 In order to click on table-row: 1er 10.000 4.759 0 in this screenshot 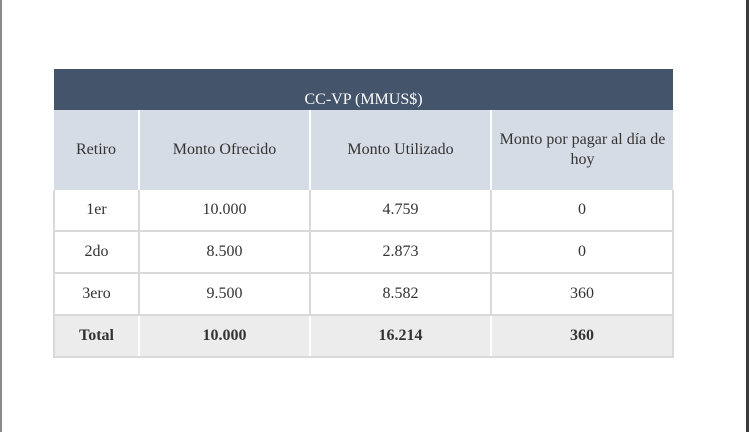, I will do `click(364, 211)`.